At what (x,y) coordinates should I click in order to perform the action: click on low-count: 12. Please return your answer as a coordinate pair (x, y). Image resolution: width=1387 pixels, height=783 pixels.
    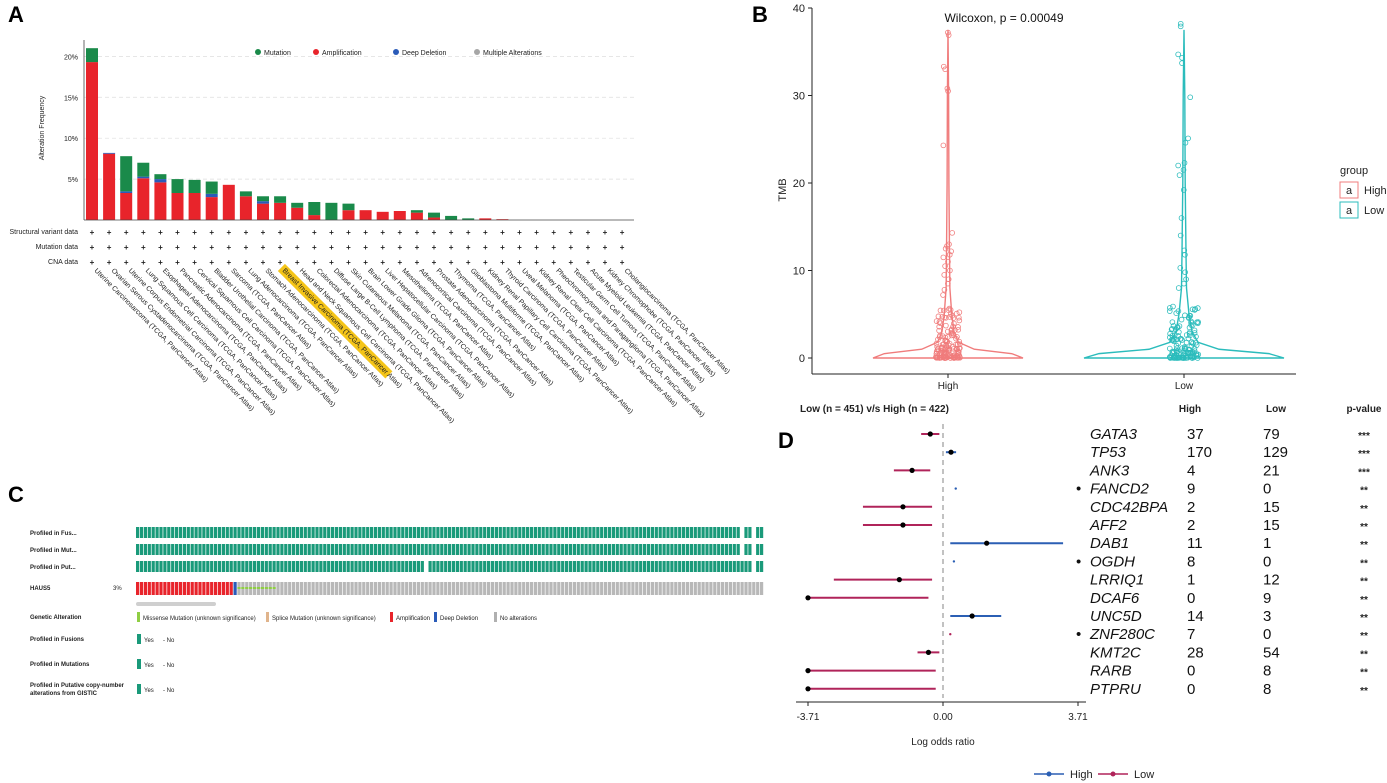
    Looking at the image, I should click on (1271, 580).